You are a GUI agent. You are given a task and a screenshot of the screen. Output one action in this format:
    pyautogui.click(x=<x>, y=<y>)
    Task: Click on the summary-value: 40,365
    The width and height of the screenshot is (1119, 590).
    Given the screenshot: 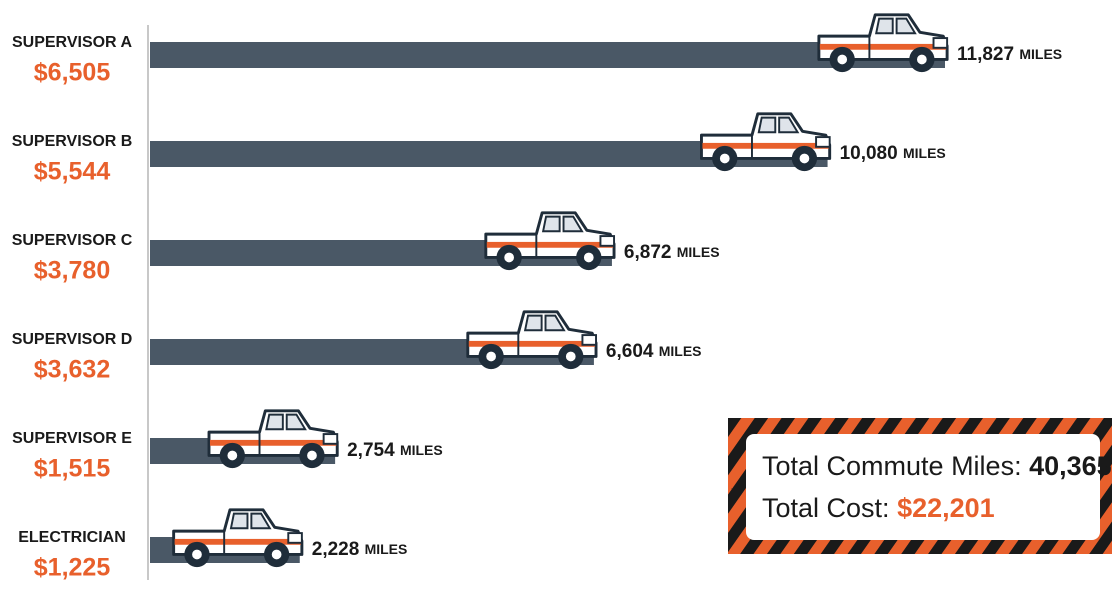 What is the action you would take?
    pyautogui.click(x=1070, y=466)
    